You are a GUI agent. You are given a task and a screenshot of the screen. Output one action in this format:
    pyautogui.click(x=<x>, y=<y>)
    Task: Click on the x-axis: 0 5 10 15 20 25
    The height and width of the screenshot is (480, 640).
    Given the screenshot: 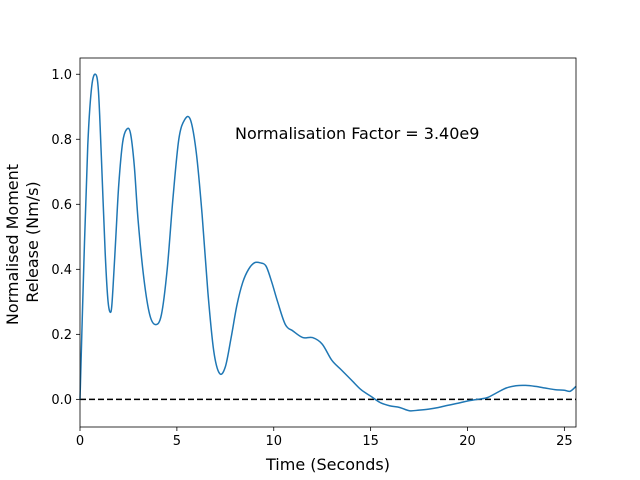 What is the action you would take?
    pyautogui.click(x=324, y=438)
    